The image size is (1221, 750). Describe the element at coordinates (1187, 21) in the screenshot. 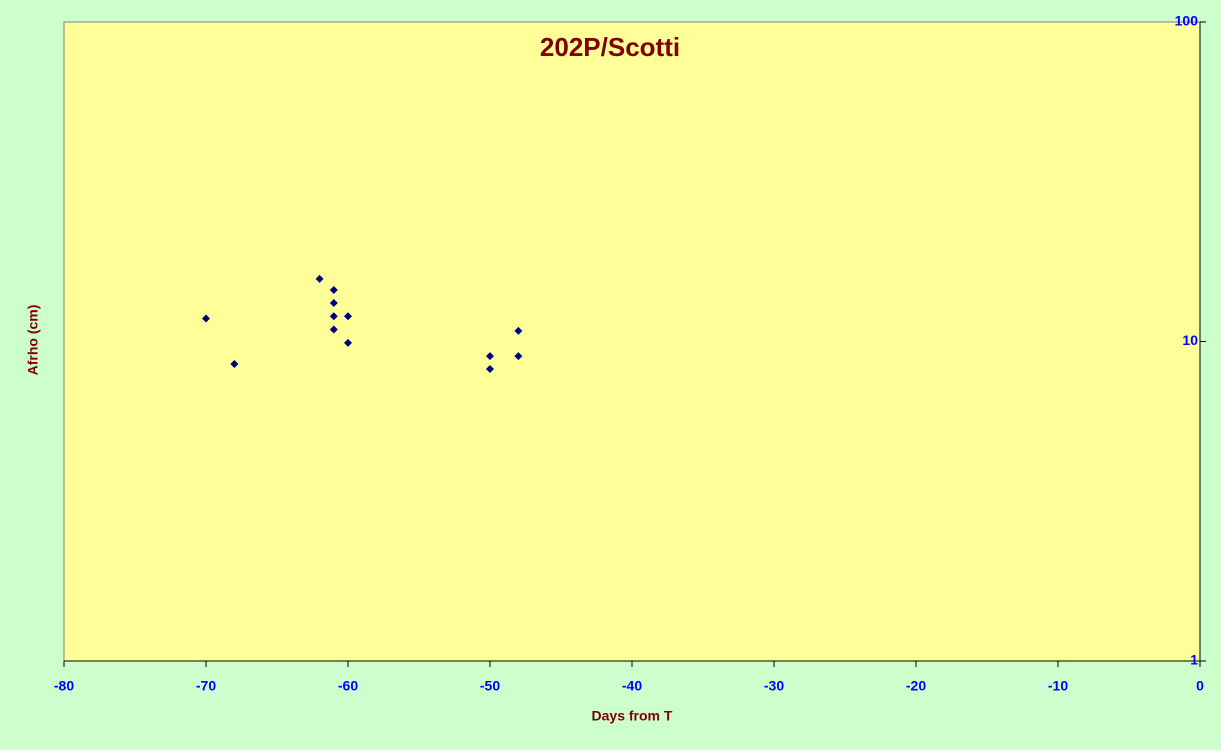

I see `y-tick-label: 100` at that location.